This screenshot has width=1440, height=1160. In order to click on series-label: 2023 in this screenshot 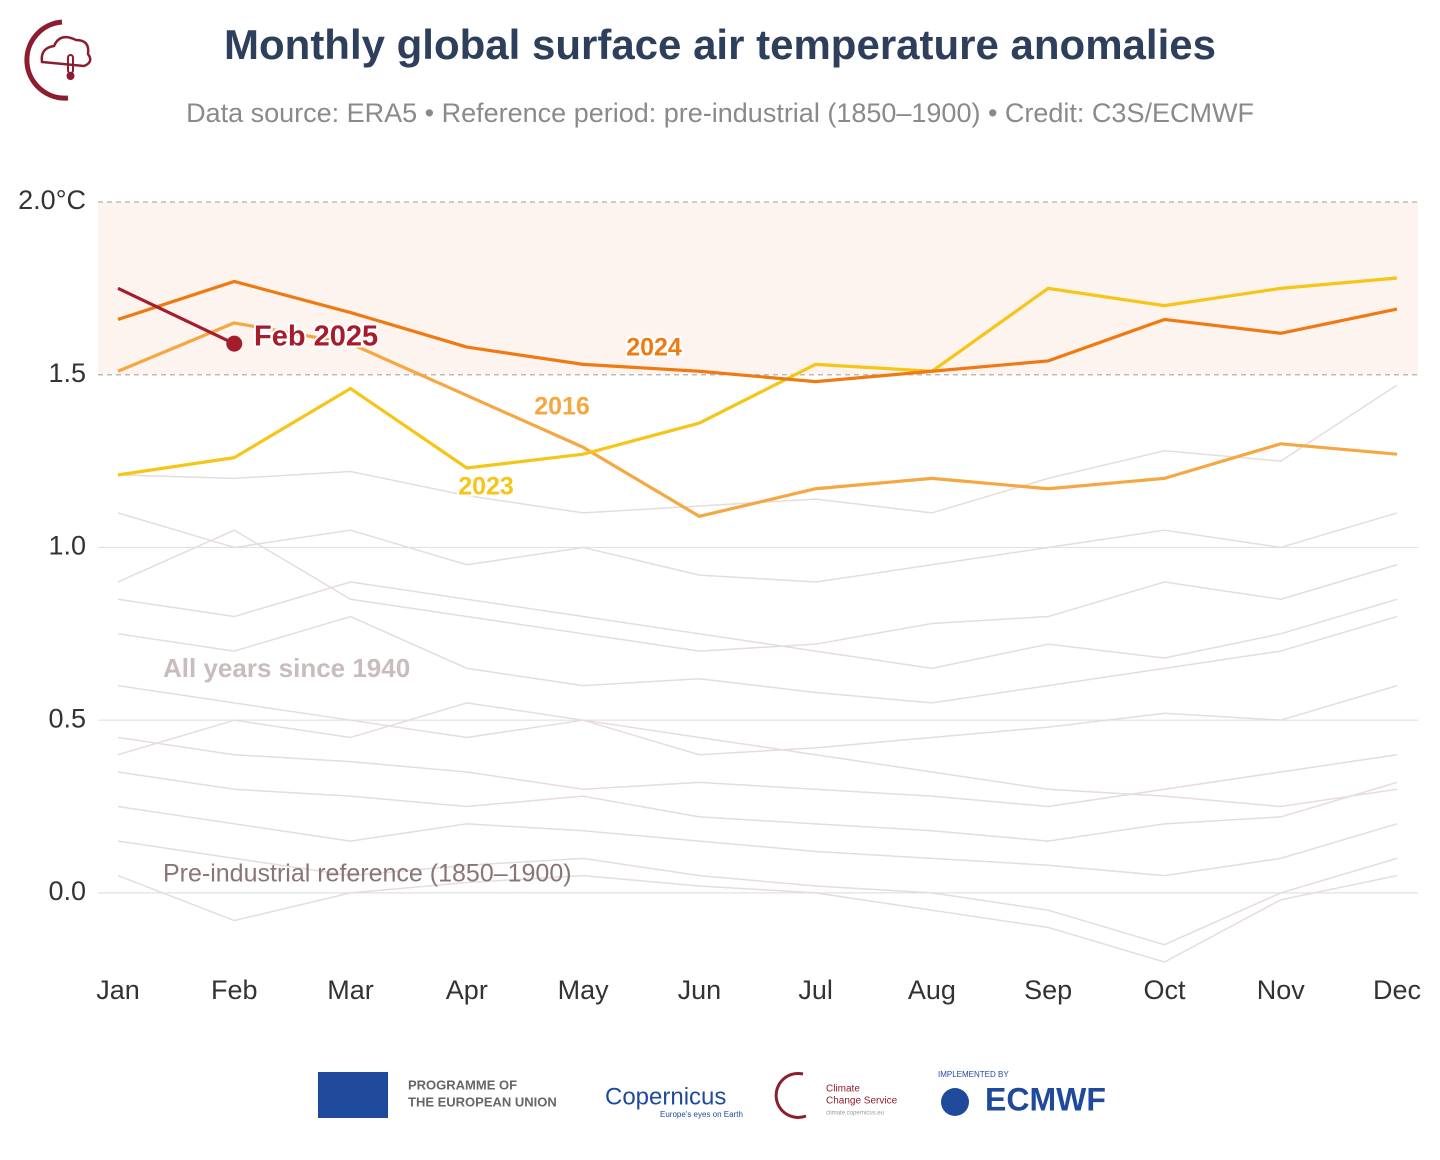, I will do `click(486, 487)`.